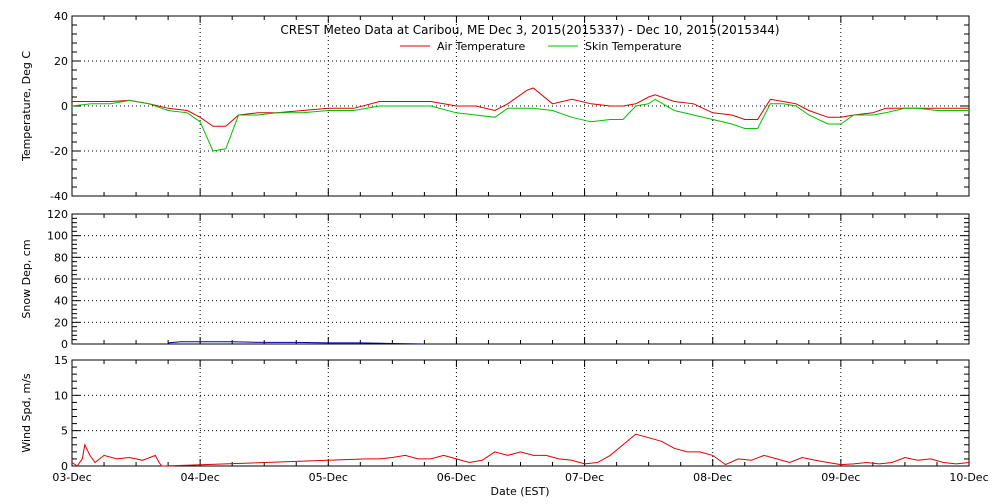 The height and width of the screenshot is (504, 1000). I want to click on wind-speed-y-tick-label: 10, so click(61, 395).